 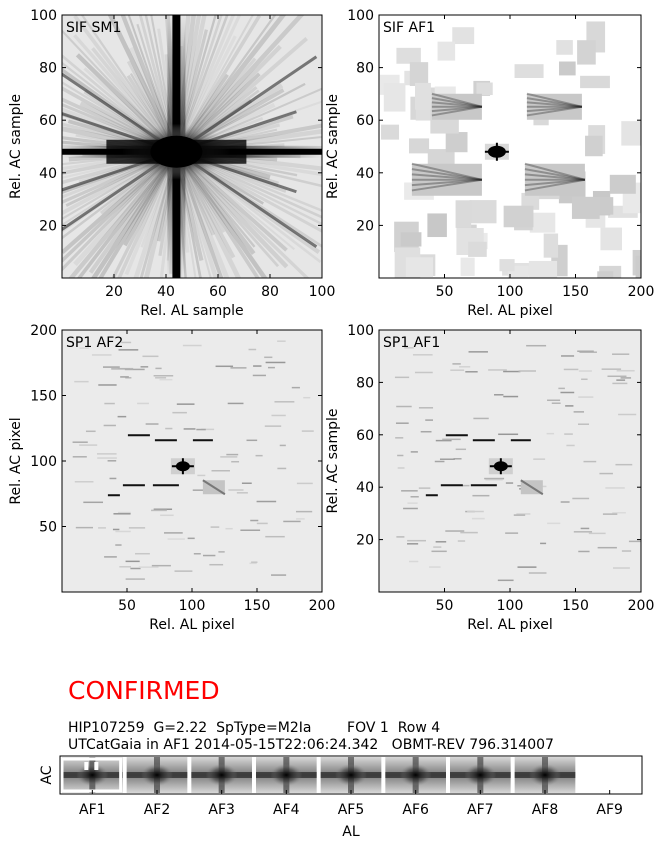 I want to click on strip-cell-af3, so click(x=221, y=775).